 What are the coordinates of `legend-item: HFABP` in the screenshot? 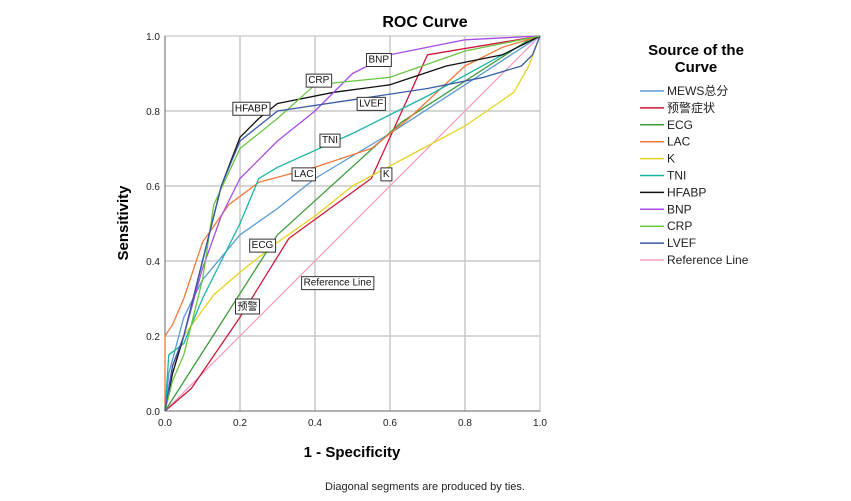 It's located at (673, 192).